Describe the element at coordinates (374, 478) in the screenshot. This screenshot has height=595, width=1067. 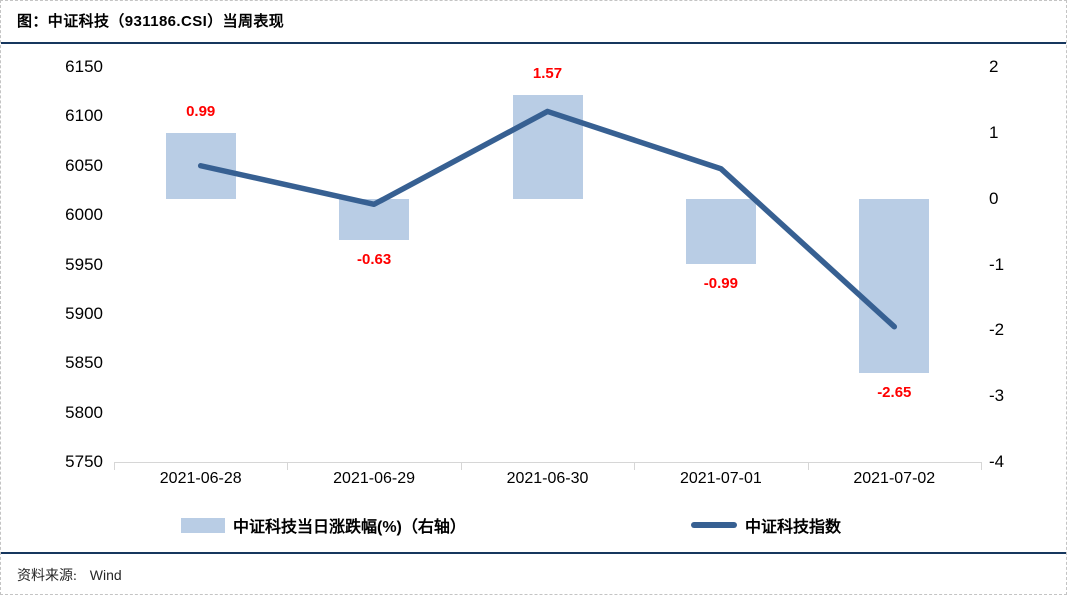
I see `x-axis-category-label: 2021-06-29` at that location.